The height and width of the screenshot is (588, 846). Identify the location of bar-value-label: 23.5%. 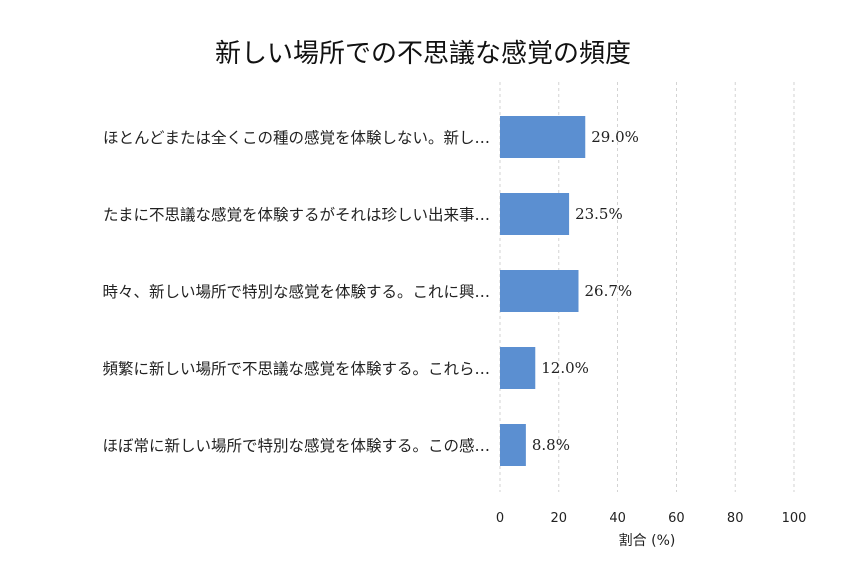
(599, 214).